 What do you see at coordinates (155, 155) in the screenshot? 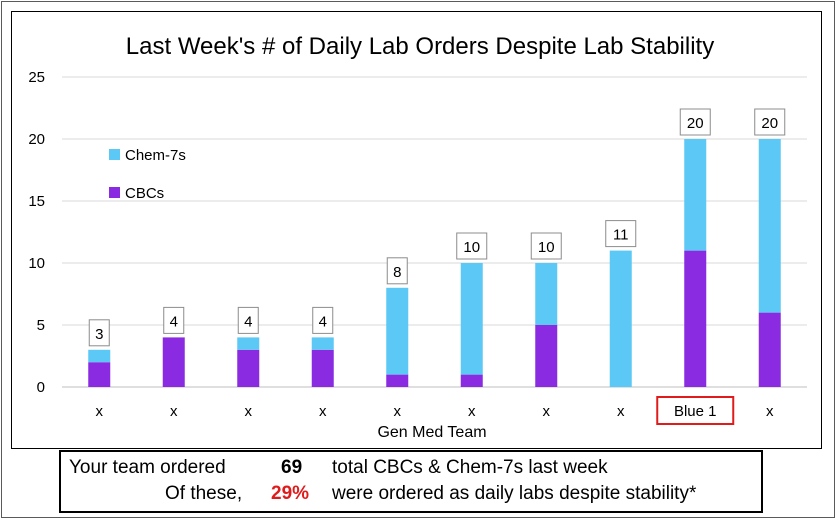
I see `legend-label-chem-7s: Chem-7s` at bounding box center [155, 155].